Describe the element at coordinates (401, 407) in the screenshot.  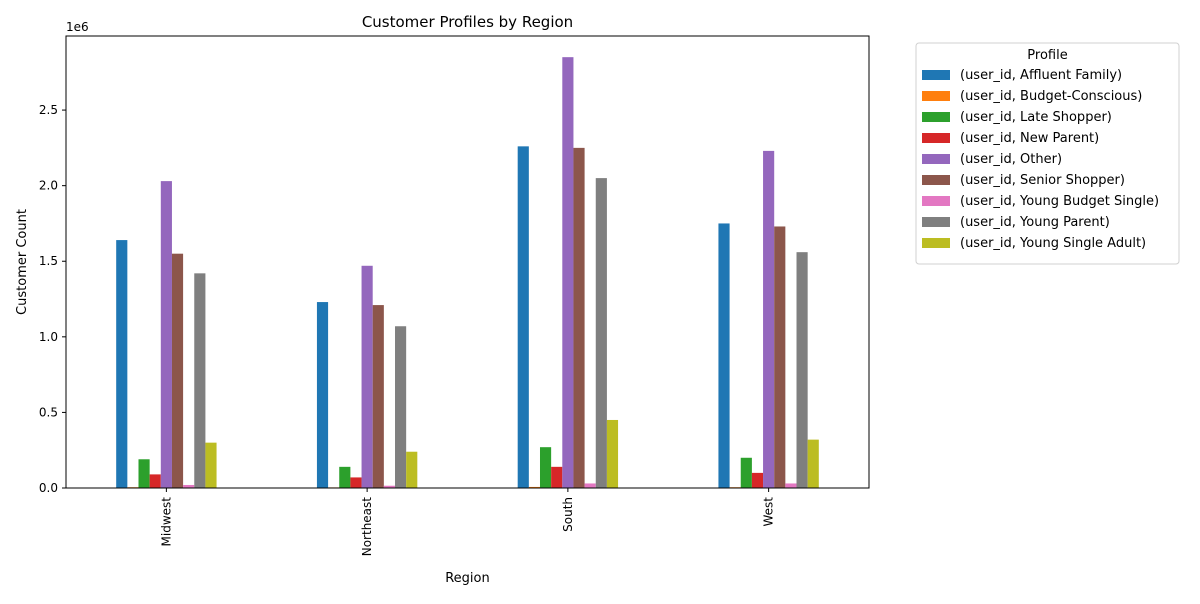
I see `bar-user-id-young-parent-northeast` at that location.